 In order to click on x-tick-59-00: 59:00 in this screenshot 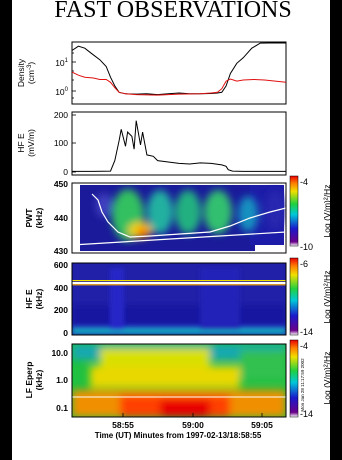, I will do `click(193, 425)`.